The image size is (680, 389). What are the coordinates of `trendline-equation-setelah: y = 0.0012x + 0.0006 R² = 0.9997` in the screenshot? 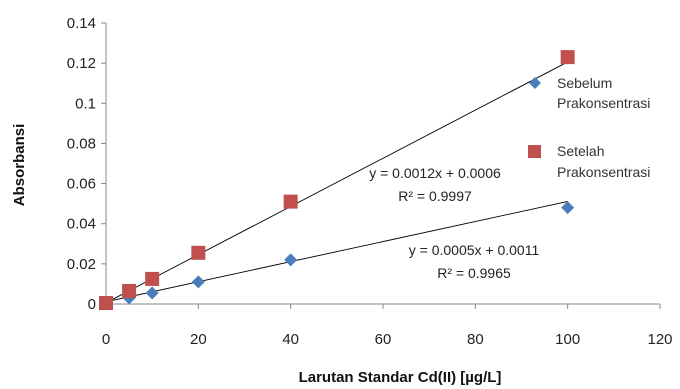 It's located at (435, 184).